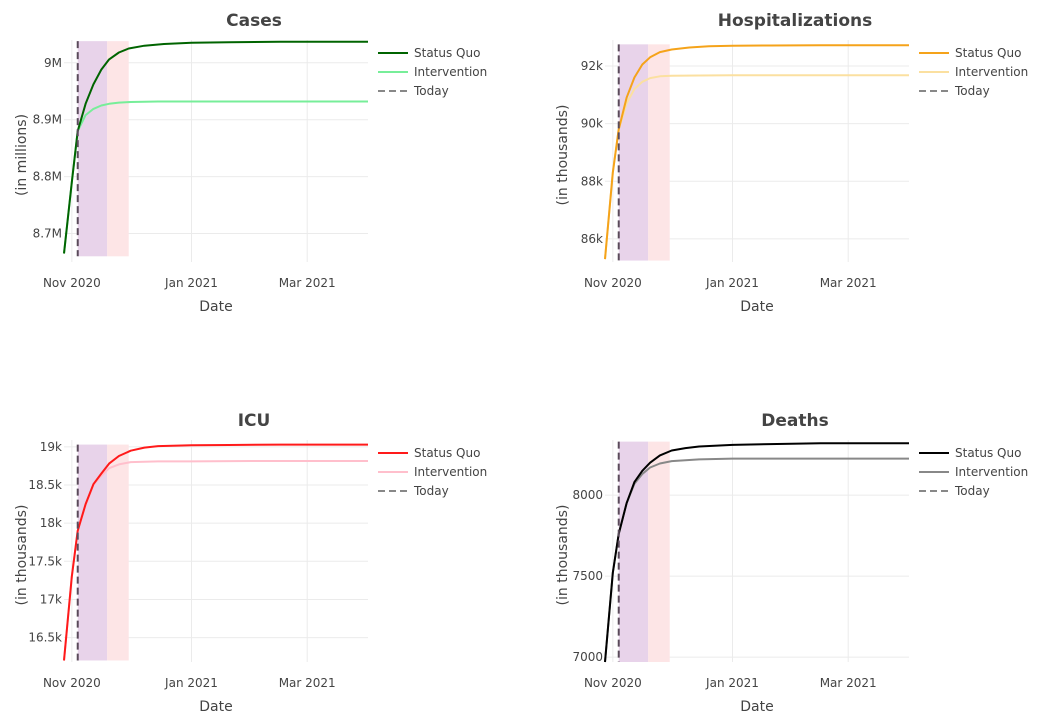 Image resolution: width=1042 pixels, height=725 pixels. I want to click on y-tick-label: 8000, so click(587, 495).